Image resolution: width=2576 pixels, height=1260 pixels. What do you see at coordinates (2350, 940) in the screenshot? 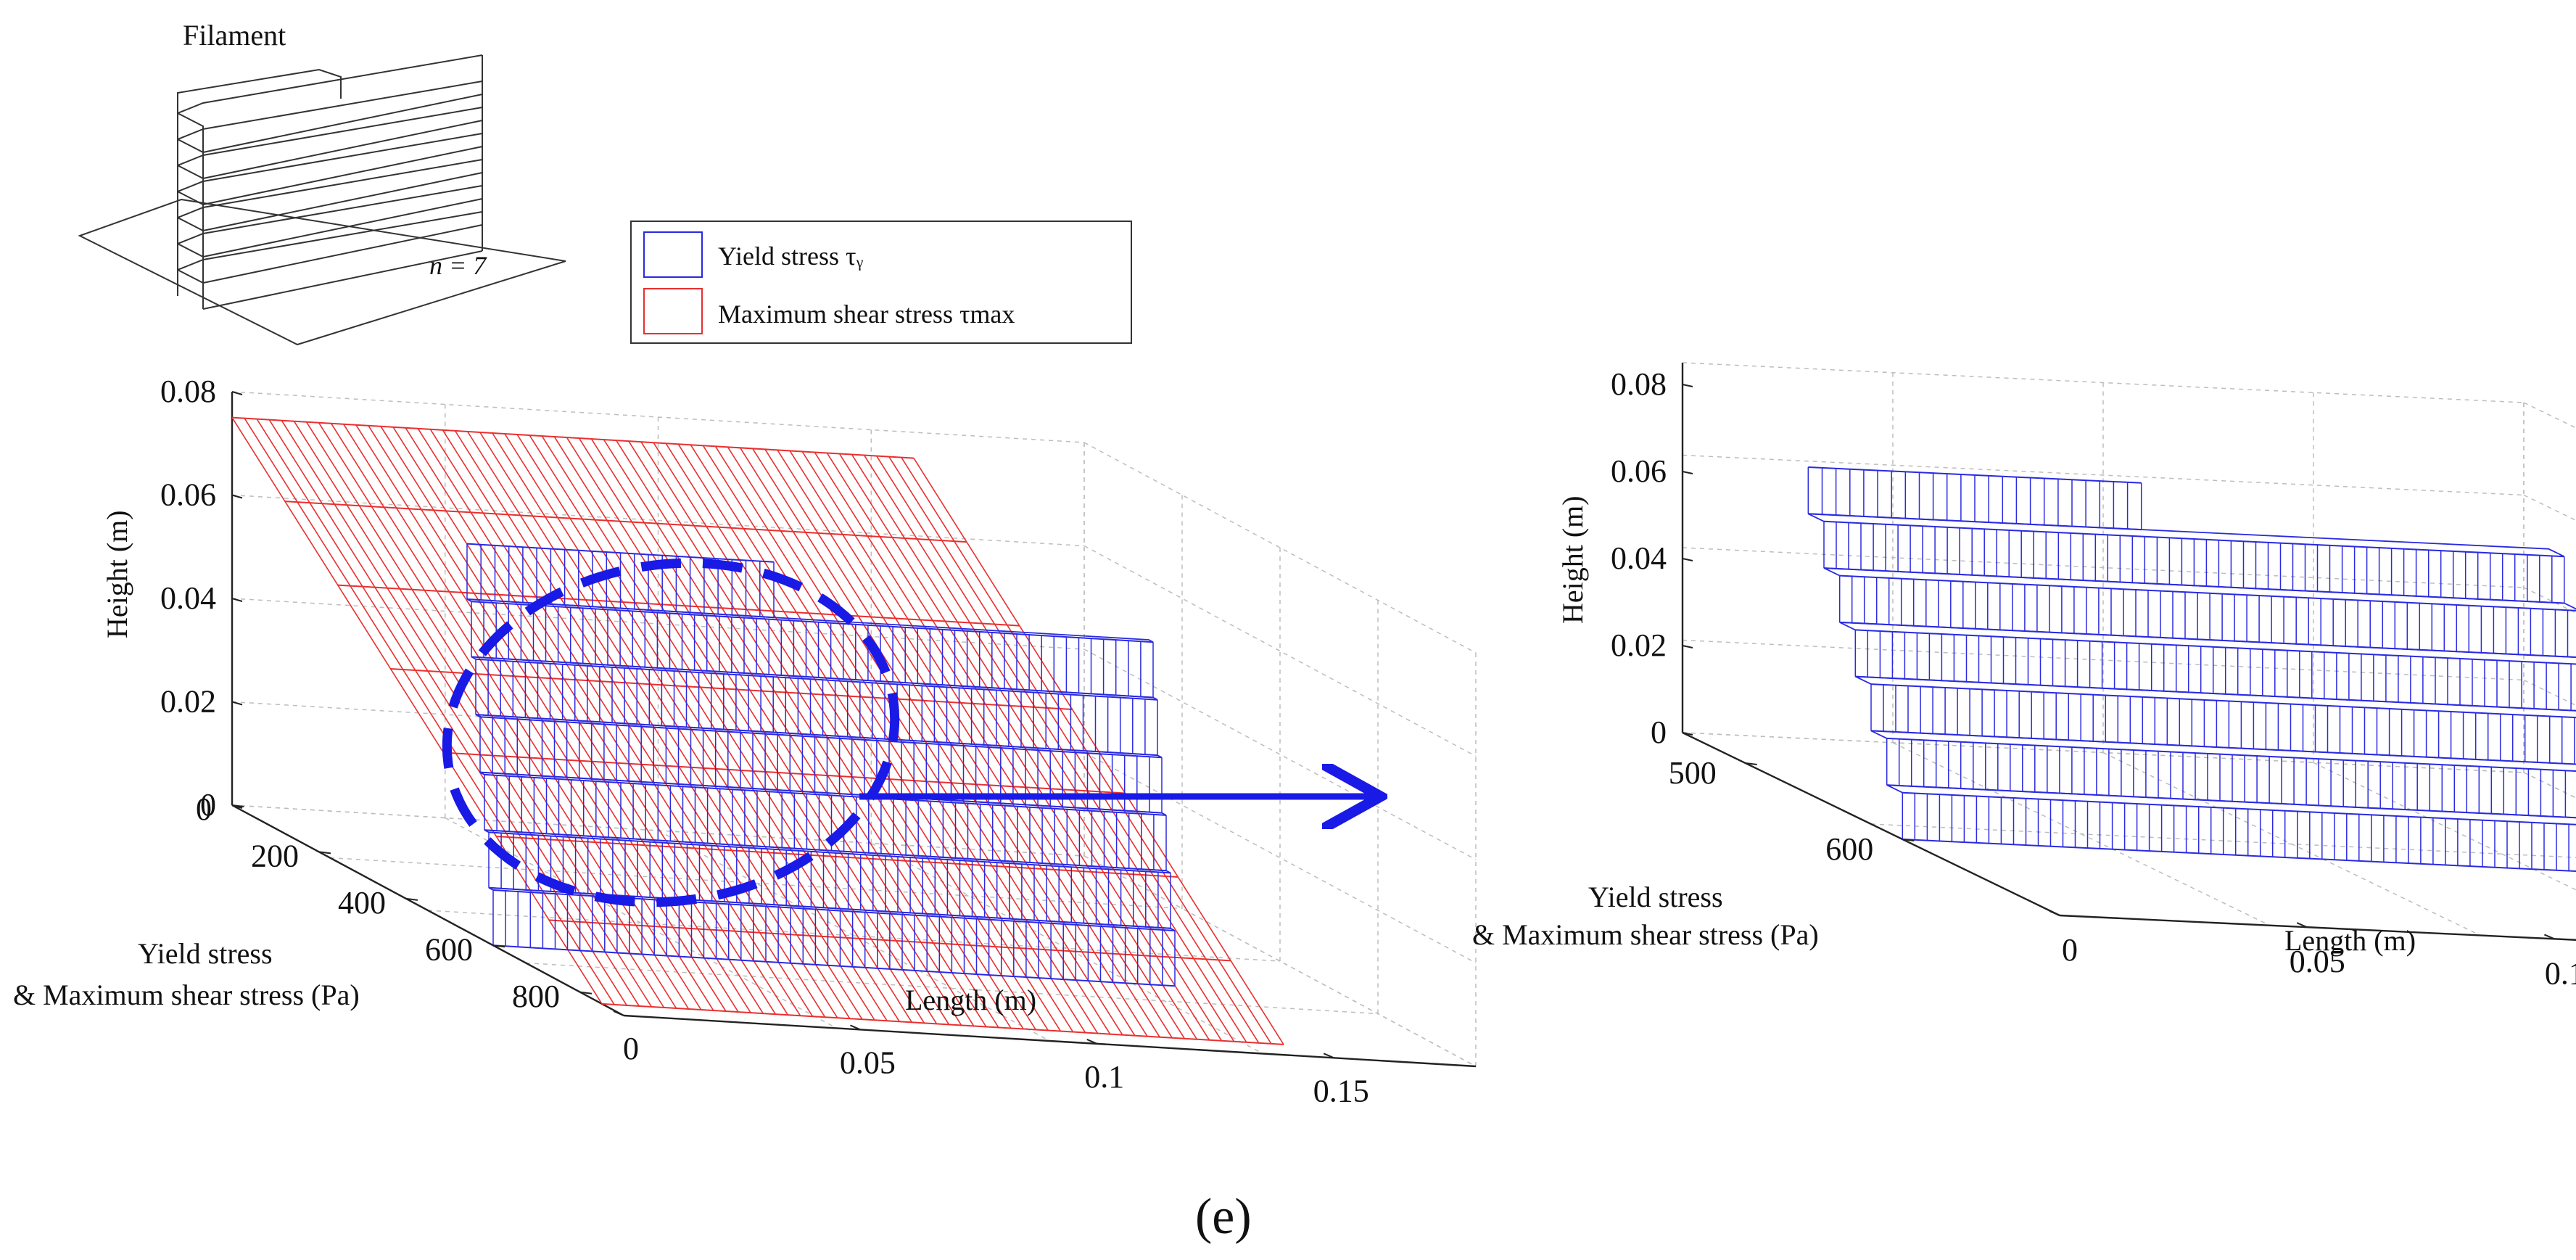
I see `zoom-view-xlabel: Length (m)` at bounding box center [2350, 940].